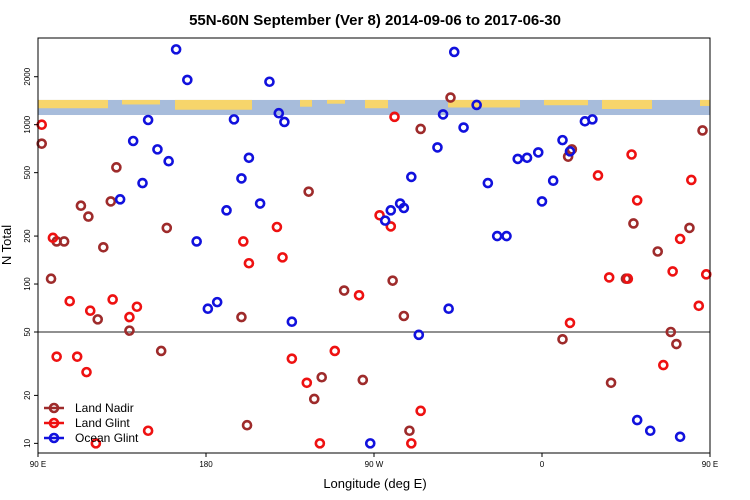  I want to click on y-axis-label: N Total, so click(7, 245).